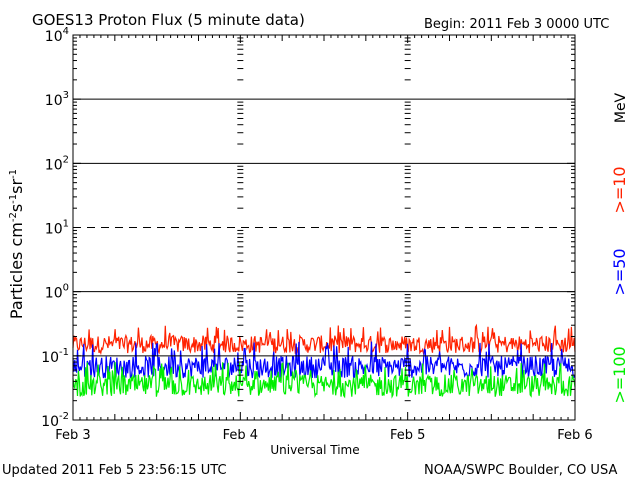 The image size is (640, 480). What do you see at coordinates (520, 470) in the screenshot?
I see `source-credit: NOAA/SWPC Boulder, CO USA` at bounding box center [520, 470].